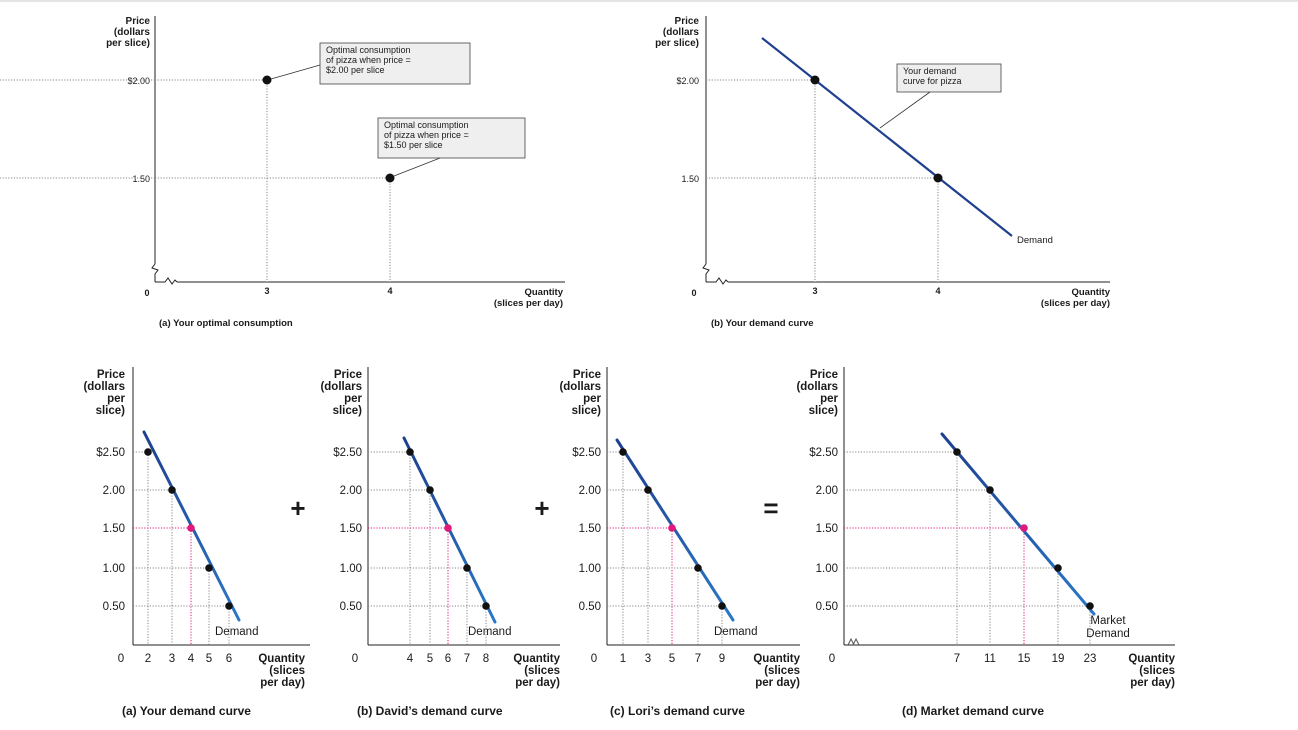  Describe the element at coordinates (229, 659) in the screenshot. I see `x-tick-label: 6` at that location.